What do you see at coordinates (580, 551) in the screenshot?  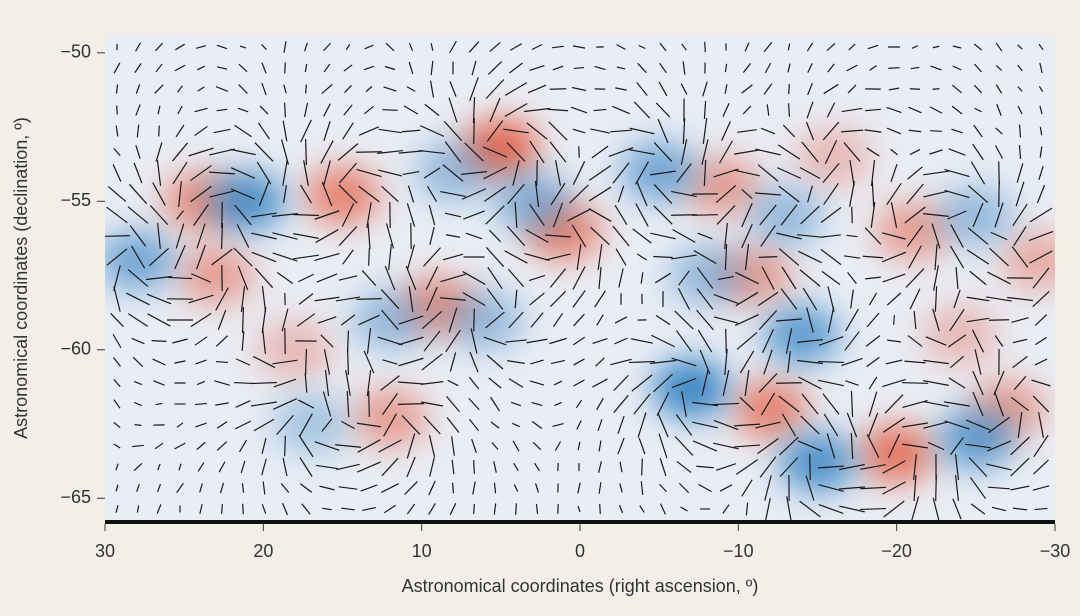 I see `x-tick-label: 0` at bounding box center [580, 551].